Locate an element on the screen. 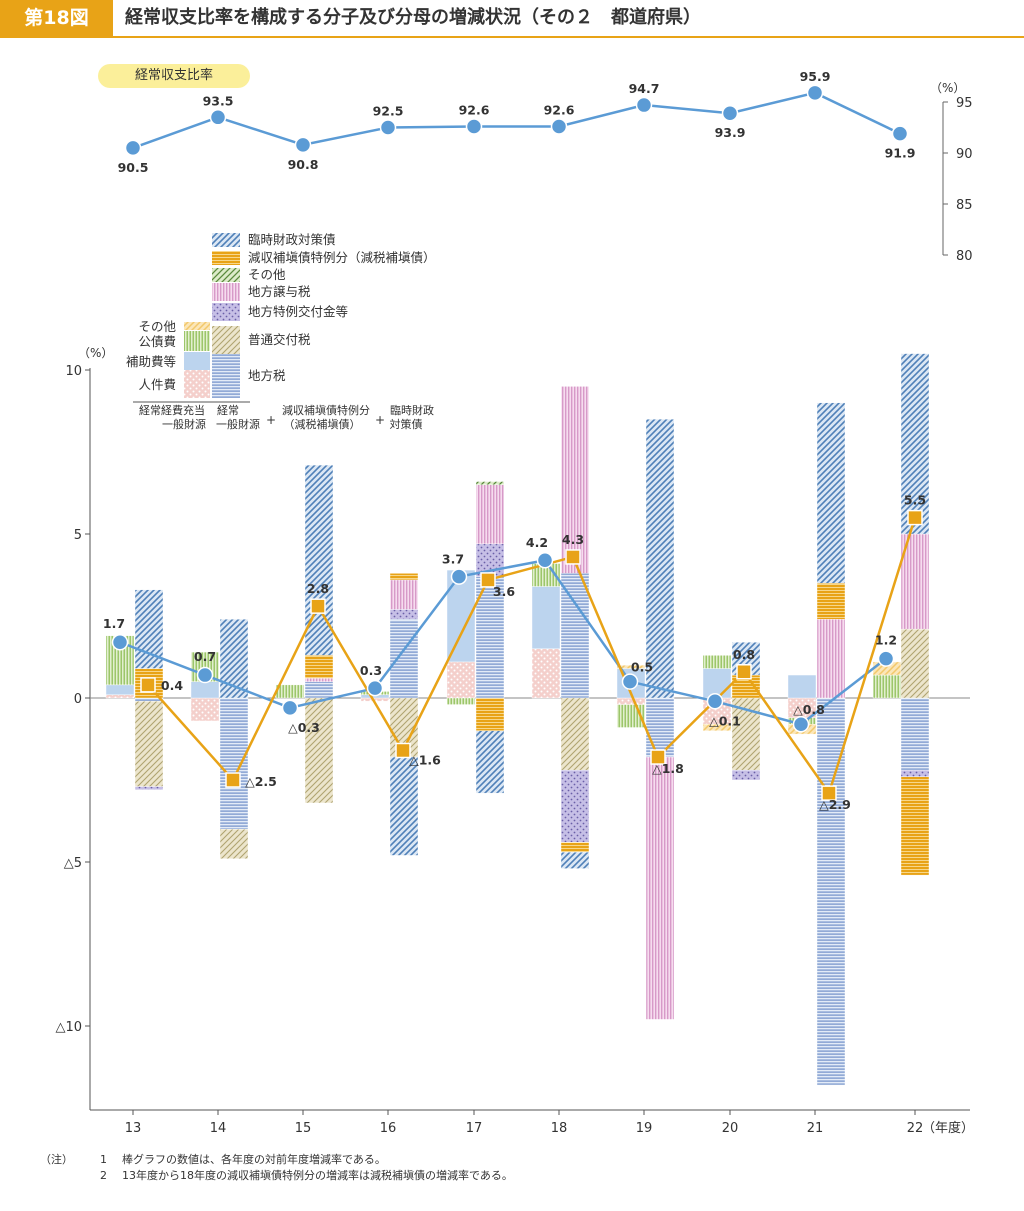  formula-text: （減税補塡債） is located at coordinates (322, 424).